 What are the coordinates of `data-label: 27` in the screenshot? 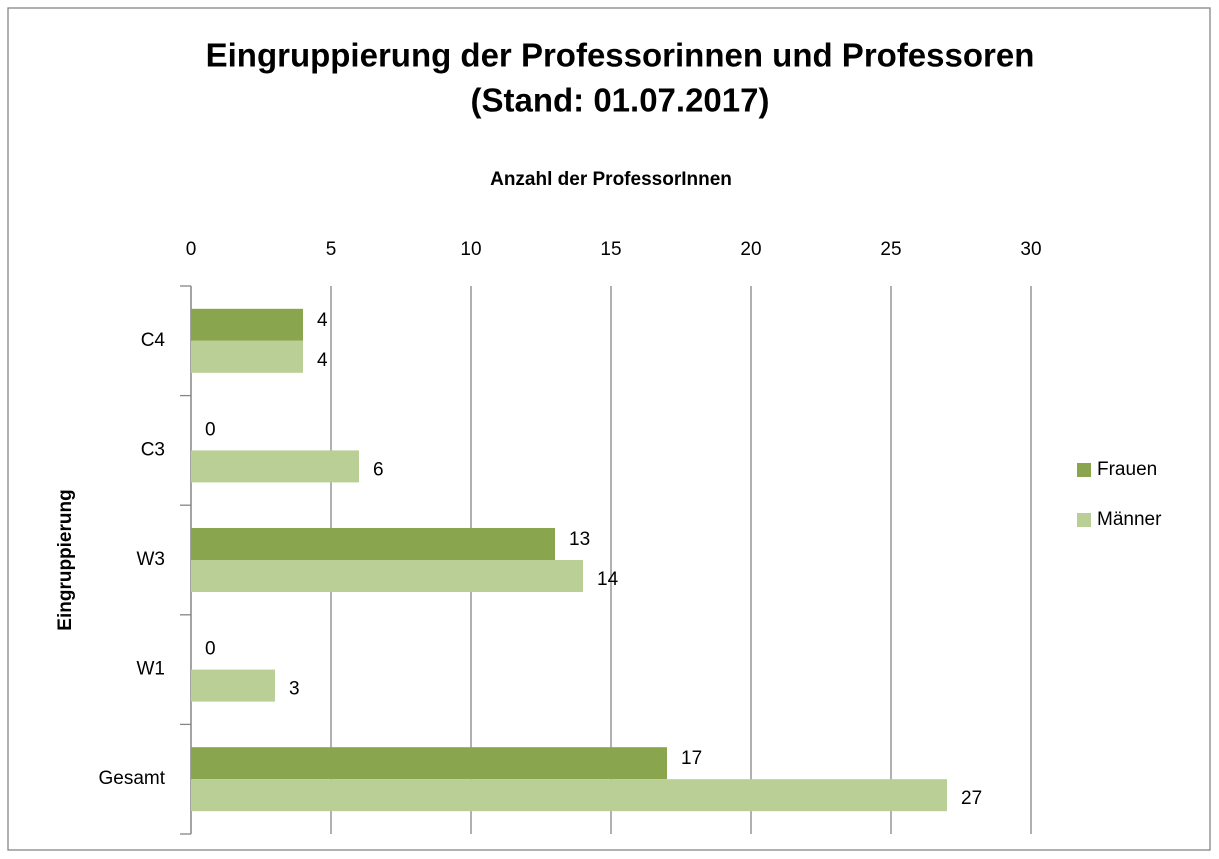 It's located at (971, 798).